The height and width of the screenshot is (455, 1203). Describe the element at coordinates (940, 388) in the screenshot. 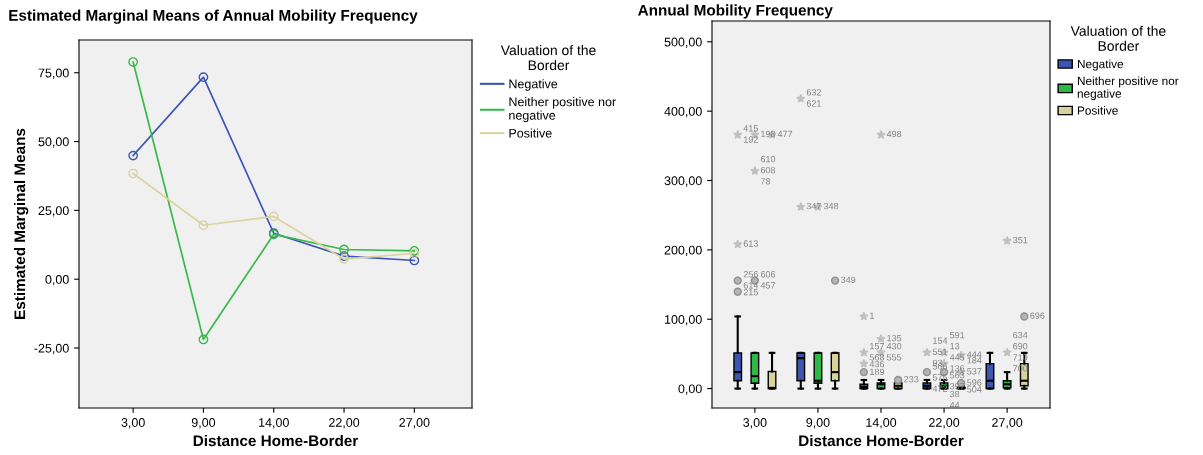

I see `annotation: 472` at that location.